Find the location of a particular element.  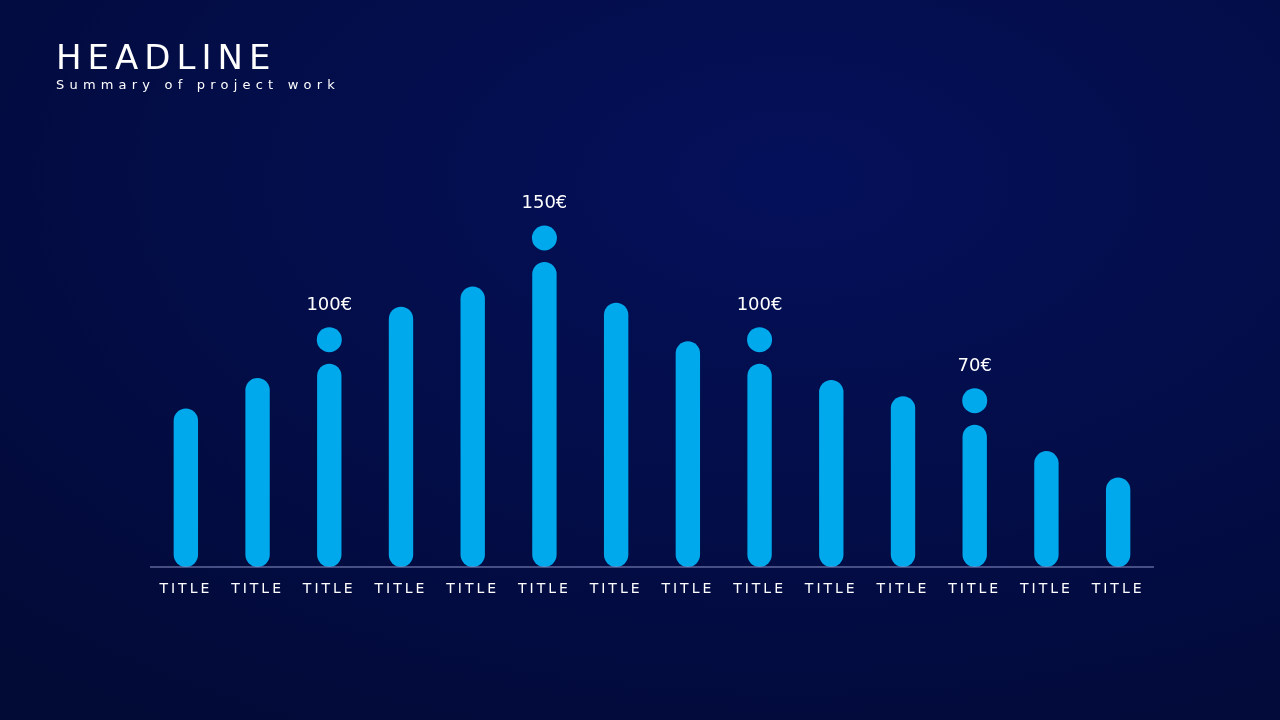

data-label: 70€ is located at coordinates (974, 364).